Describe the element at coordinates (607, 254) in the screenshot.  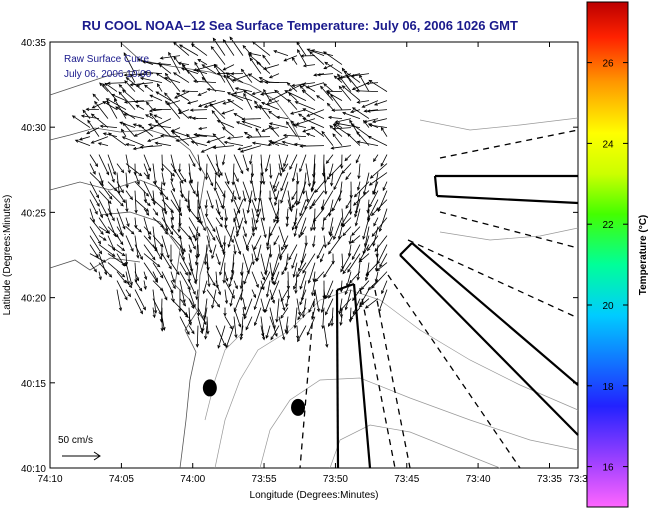
I see `colorbar-ramp` at that location.